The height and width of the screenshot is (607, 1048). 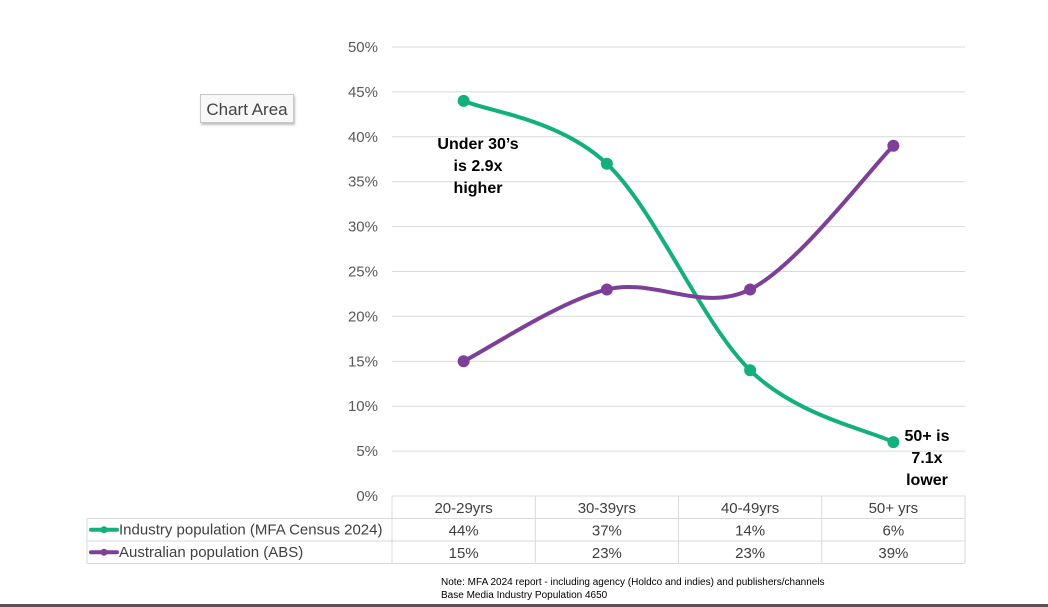 I want to click on y-tick-label: 30%, so click(x=363, y=227).